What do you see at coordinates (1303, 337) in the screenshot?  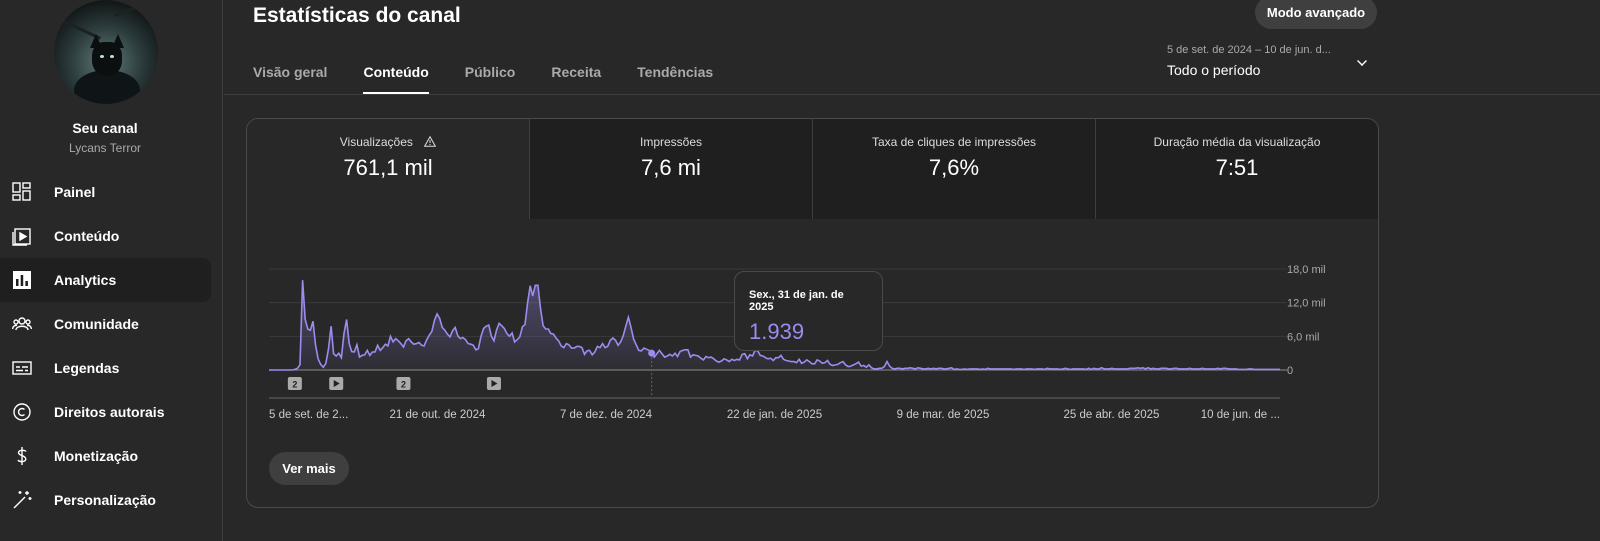 I see `y-tick-label: 6,0 mil` at bounding box center [1303, 337].